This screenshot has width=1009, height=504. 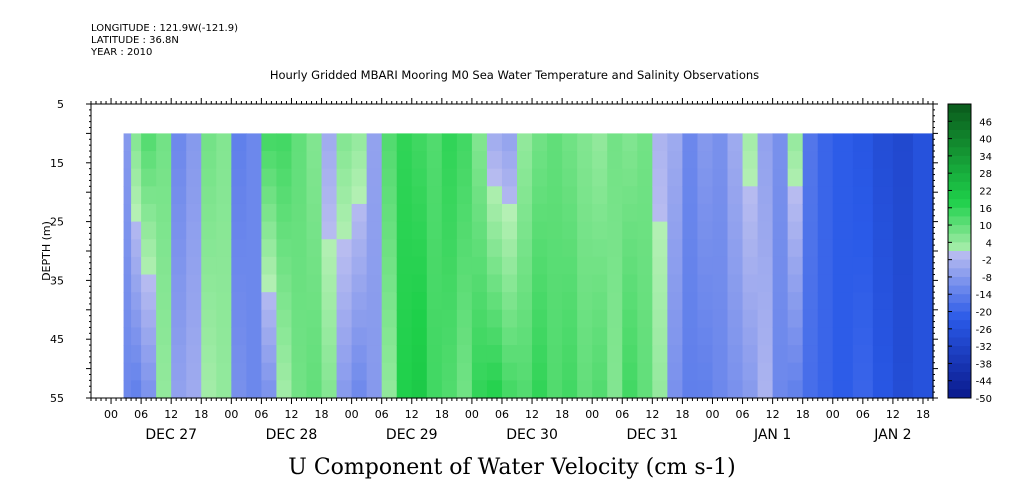 I want to click on y-axis-label: DEPTH (m), so click(x=46, y=251).